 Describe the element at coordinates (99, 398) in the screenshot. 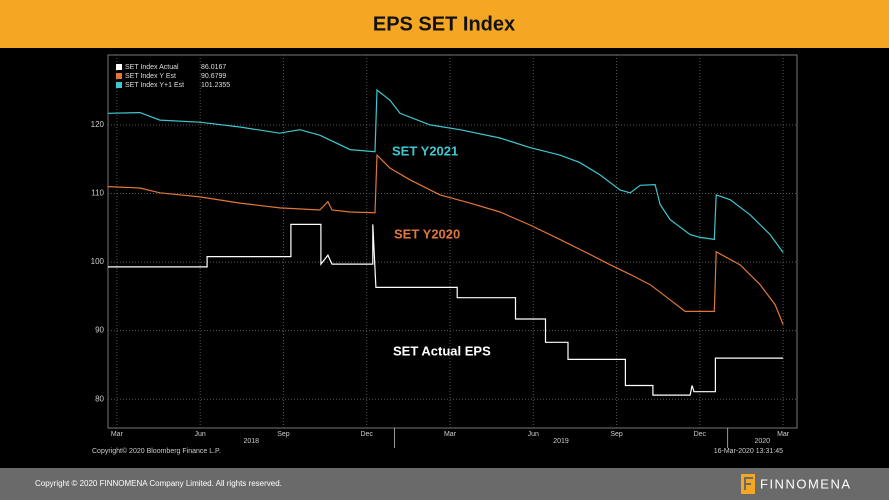

I see `y-tick-label: 80` at that location.